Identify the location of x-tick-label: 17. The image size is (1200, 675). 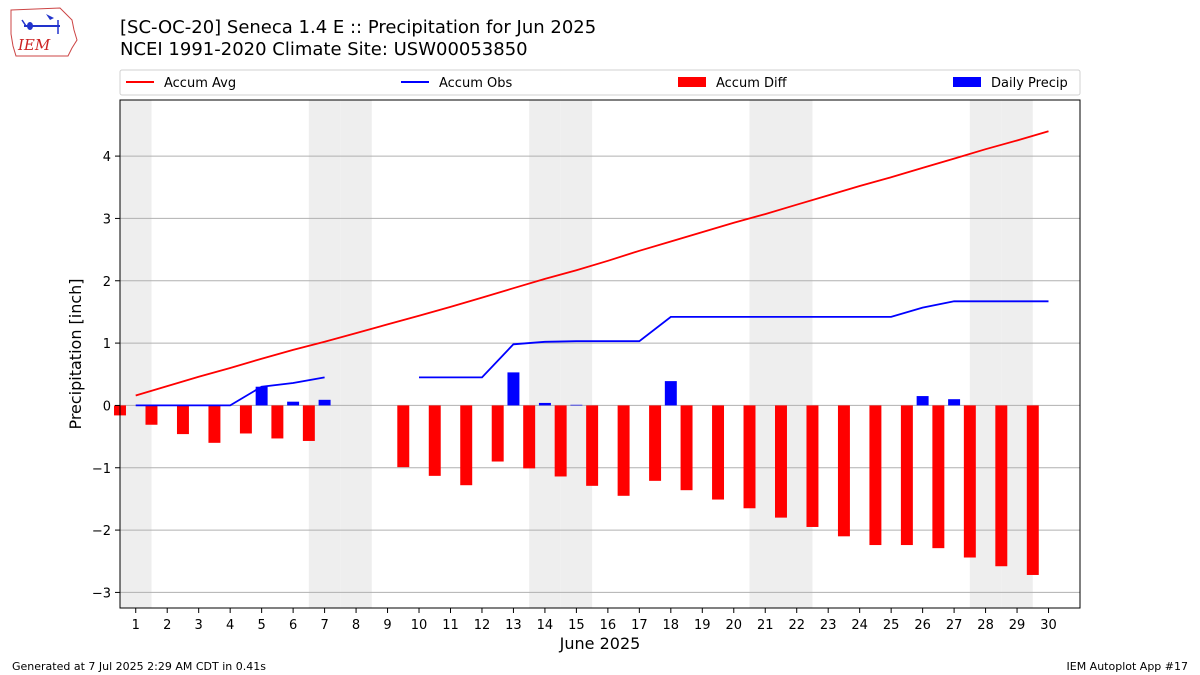
(639, 625).